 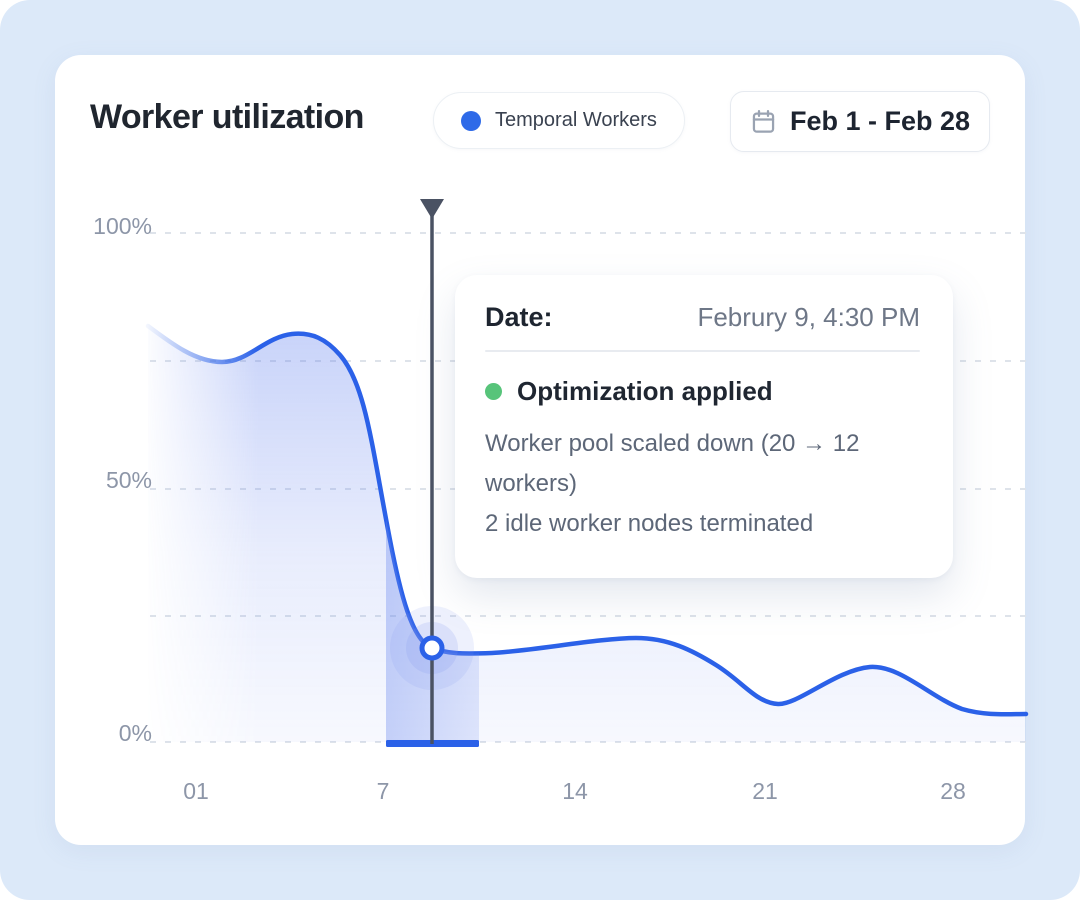 I want to click on marker-point, so click(x=432, y=648).